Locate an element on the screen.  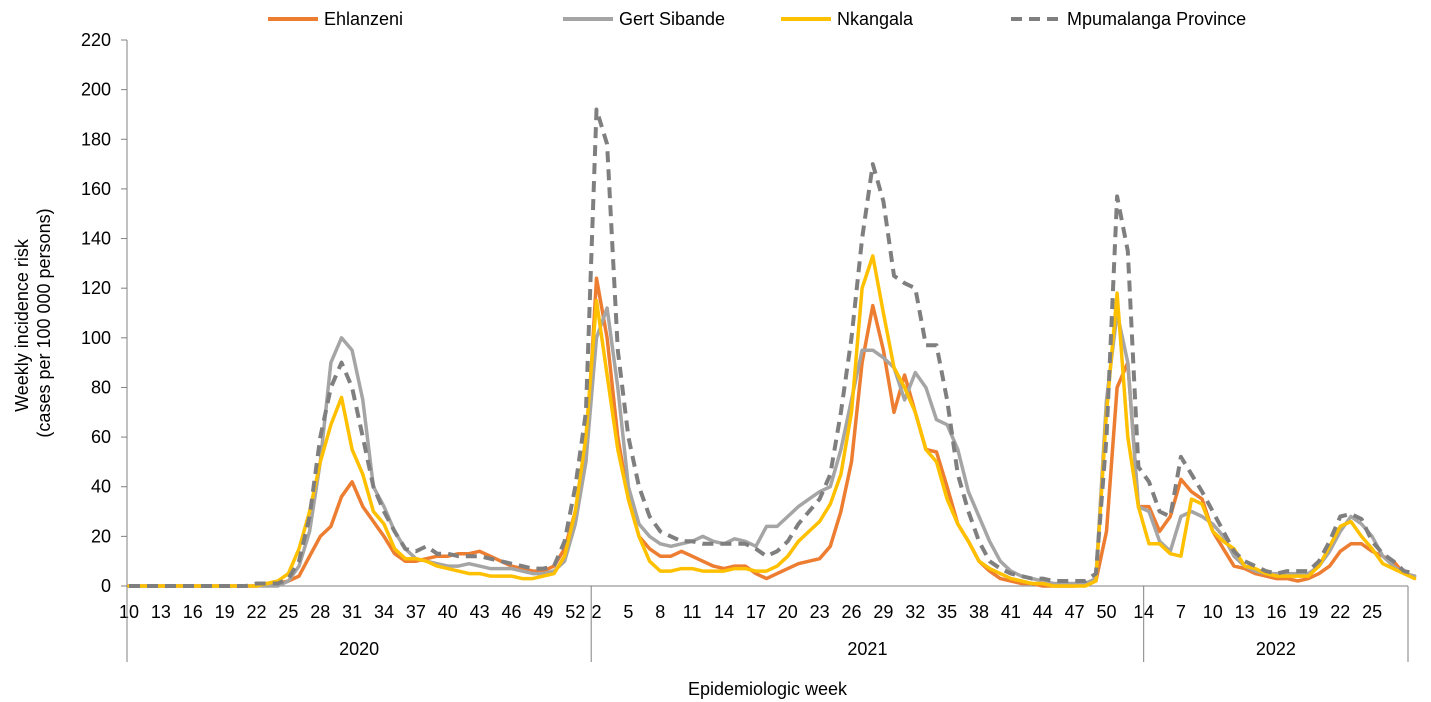
x-tick-label: 52 is located at coordinates (575, 612).